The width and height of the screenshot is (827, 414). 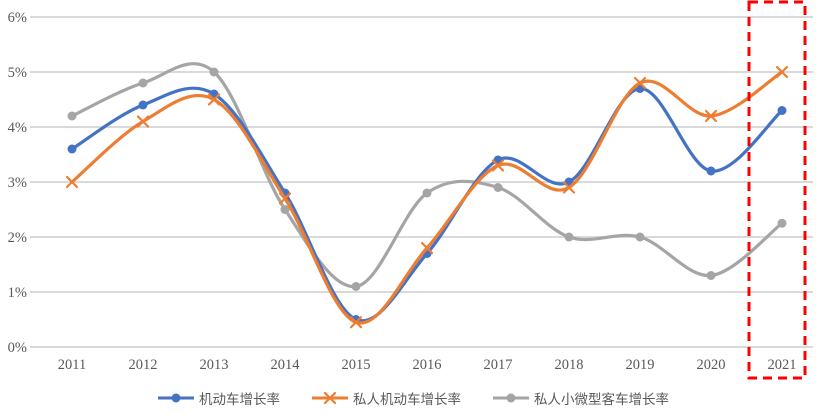 I want to click on legend-marker-private-small-passenger-car, so click(x=511, y=398).